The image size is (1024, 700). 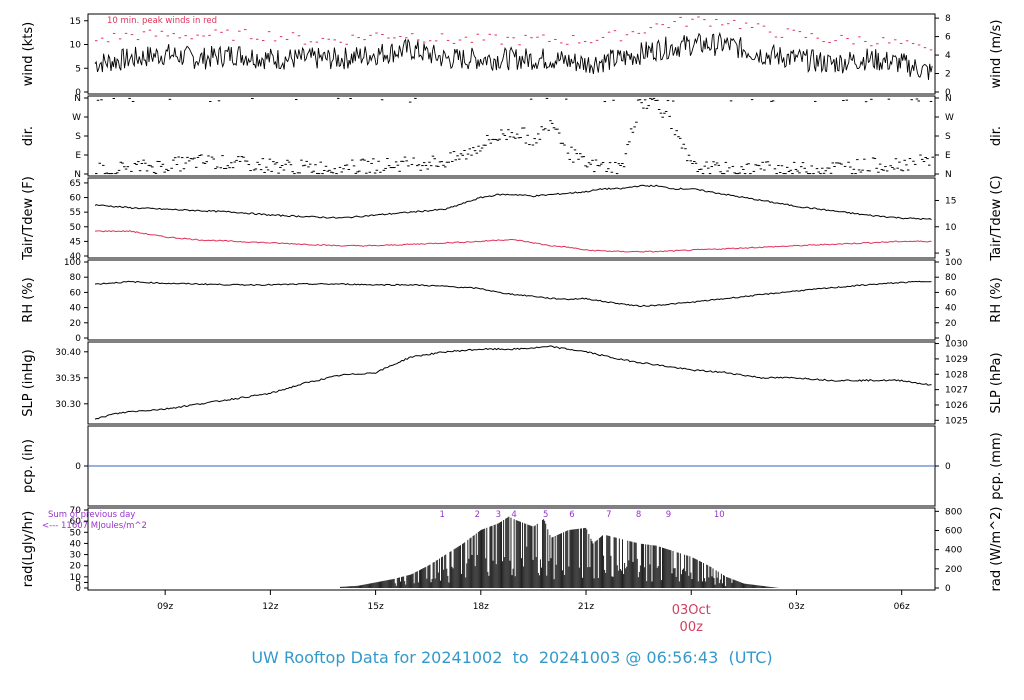 What do you see at coordinates (586, 607) in the screenshot?
I see `x-tick-label: 21z` at bounding box center [586, 607].